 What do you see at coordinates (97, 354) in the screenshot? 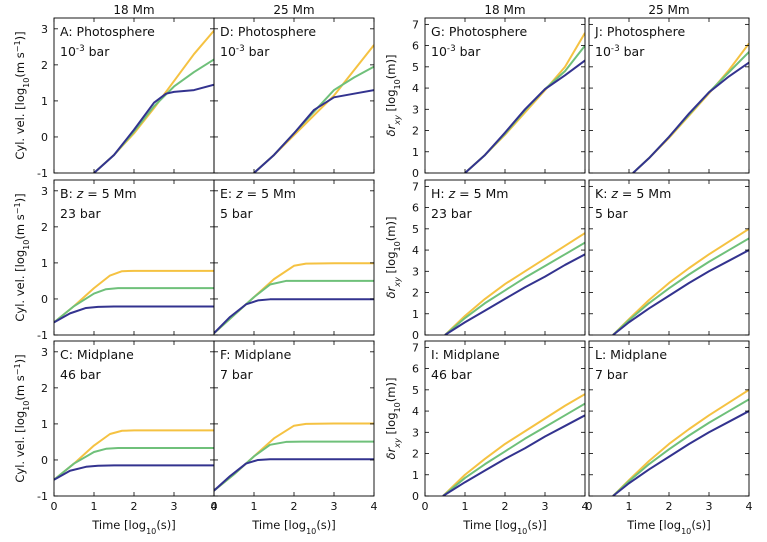
I see `panel-title: C: Midplane` at bounding box center [97, 354].